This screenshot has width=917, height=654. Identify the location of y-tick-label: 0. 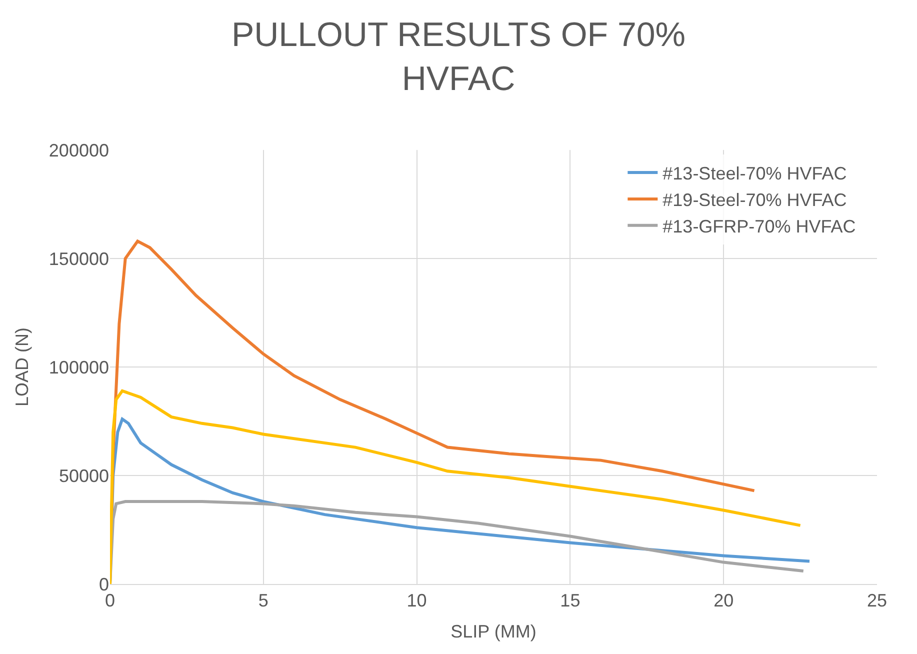
(103, 584).